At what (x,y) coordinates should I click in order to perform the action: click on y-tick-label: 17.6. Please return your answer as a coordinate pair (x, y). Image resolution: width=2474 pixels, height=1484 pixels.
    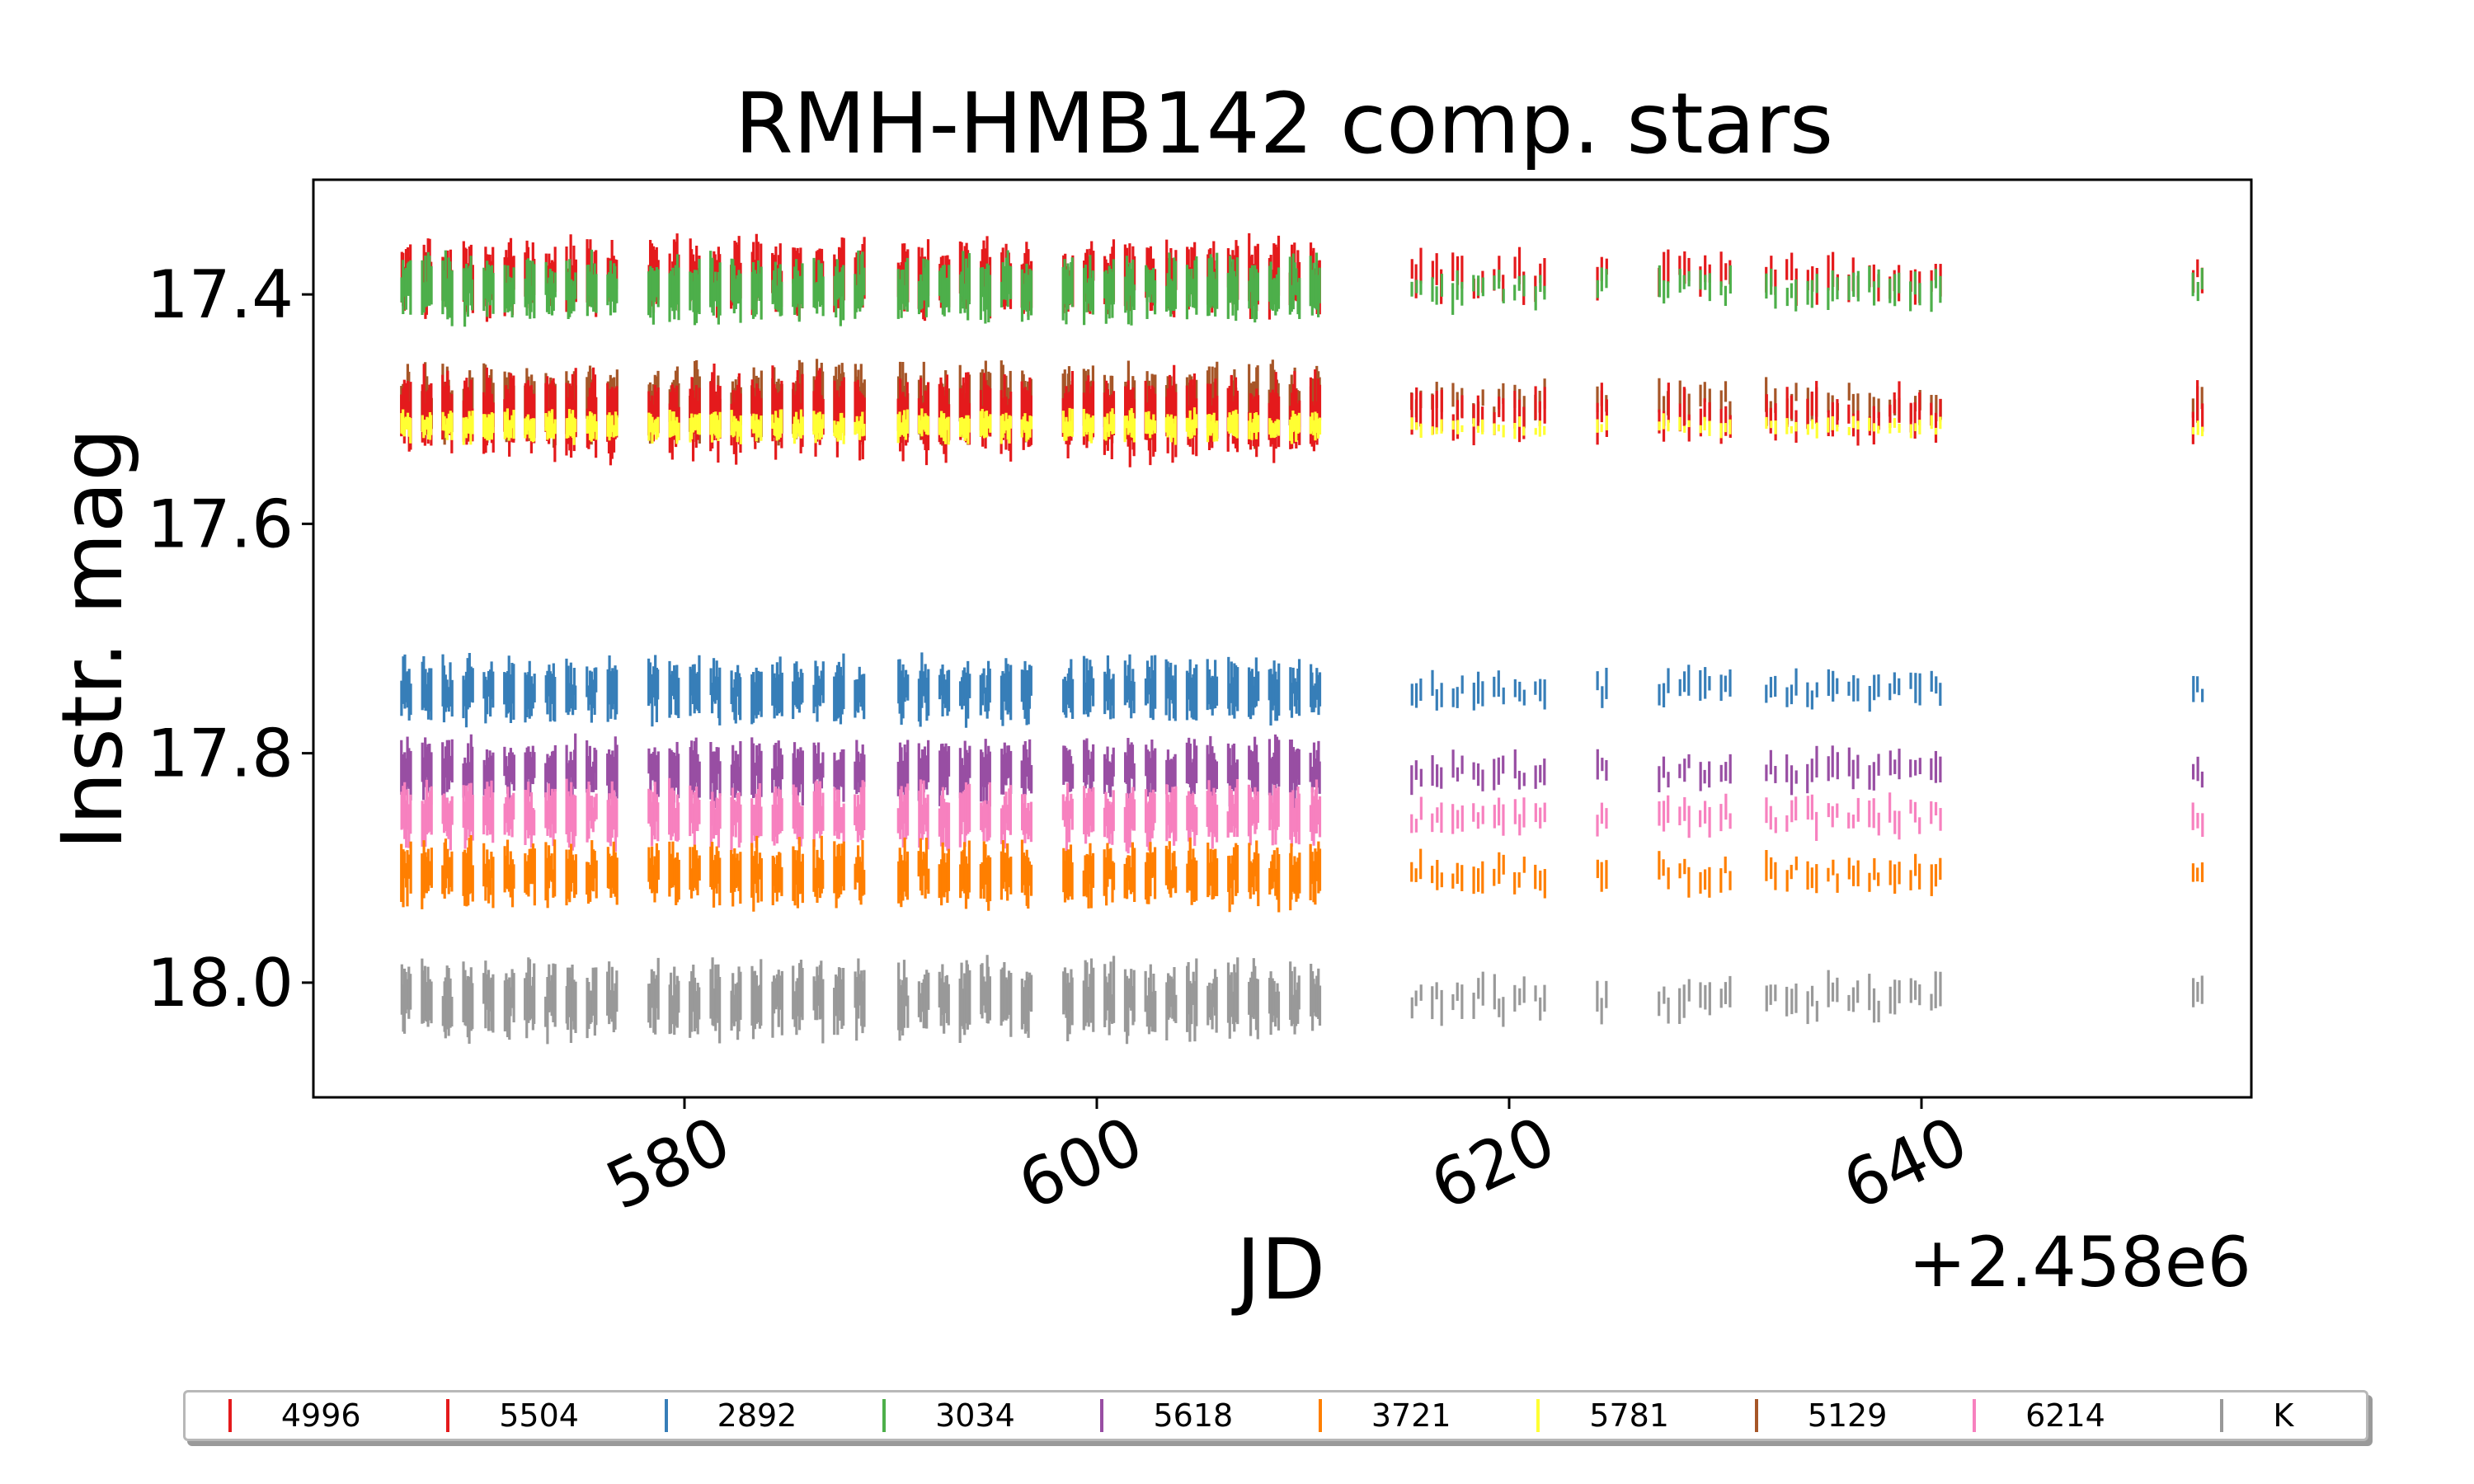
    Looking at the image, I should click on (220, 524).